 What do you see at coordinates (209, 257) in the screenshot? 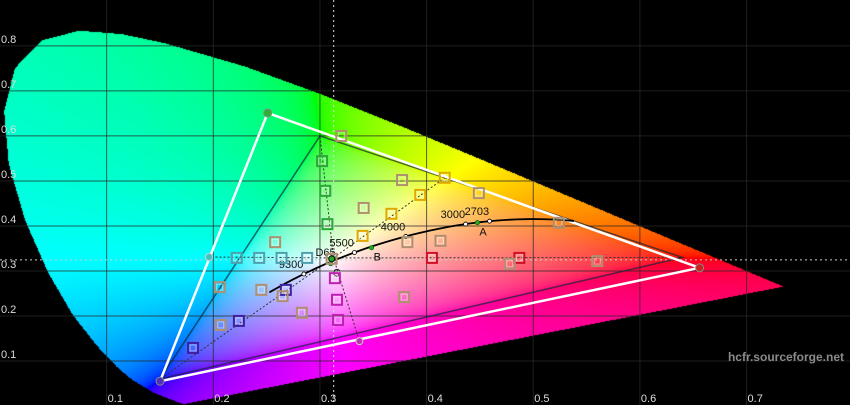
I see `secondary-cyan-marker` at bounding box center [209, 257].